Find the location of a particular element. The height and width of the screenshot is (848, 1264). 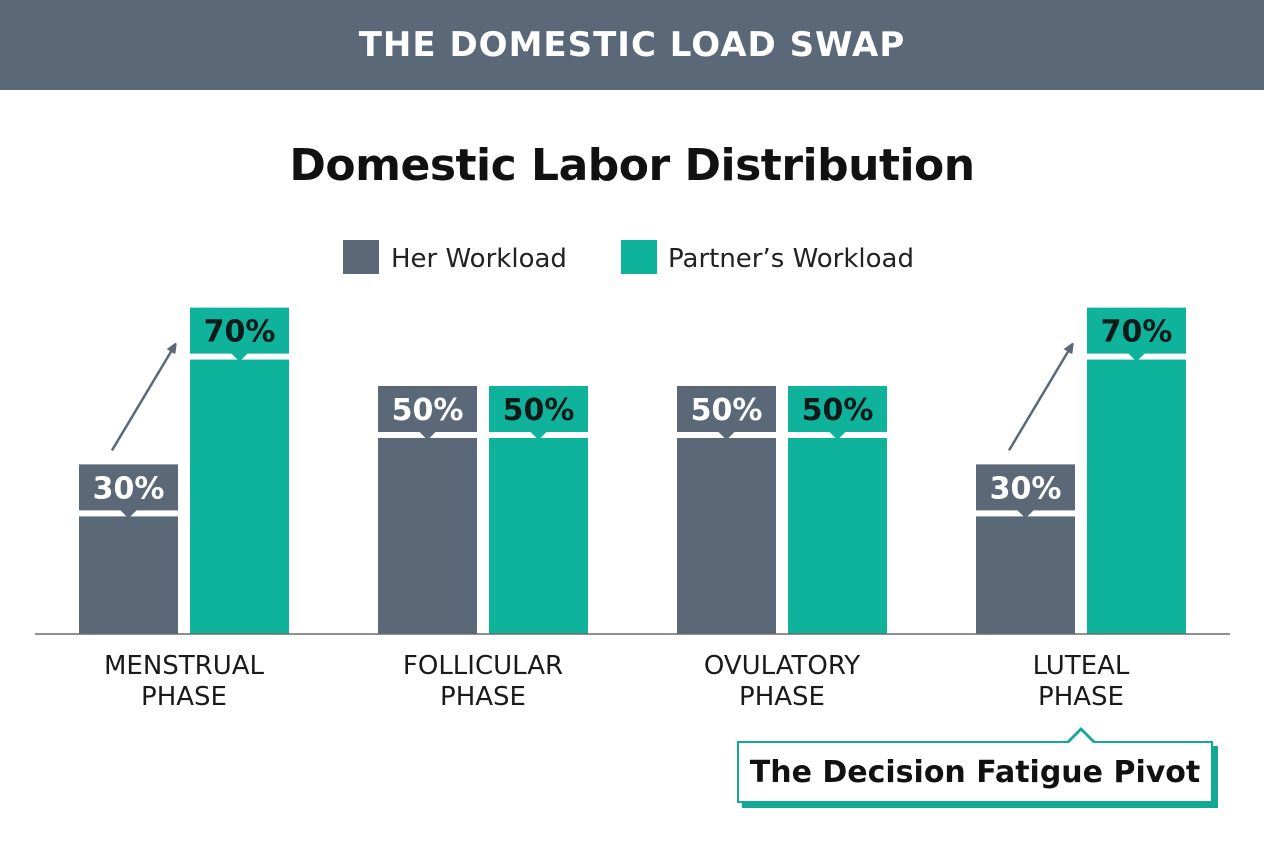

value-label-partner-4: 70% is located at coordinates (1137, 332).